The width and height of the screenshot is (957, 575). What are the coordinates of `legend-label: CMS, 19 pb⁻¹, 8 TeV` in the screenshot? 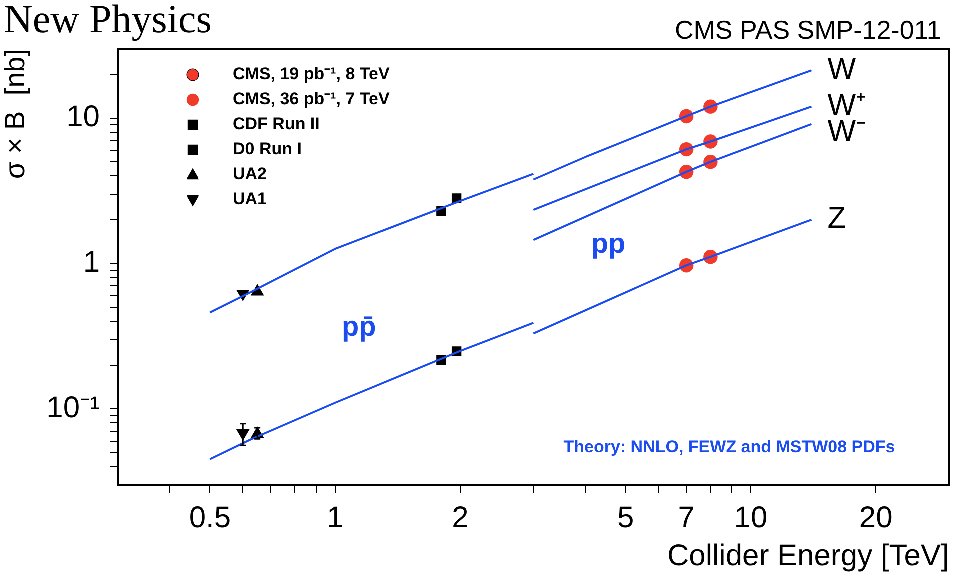 It's located at (311, 74).